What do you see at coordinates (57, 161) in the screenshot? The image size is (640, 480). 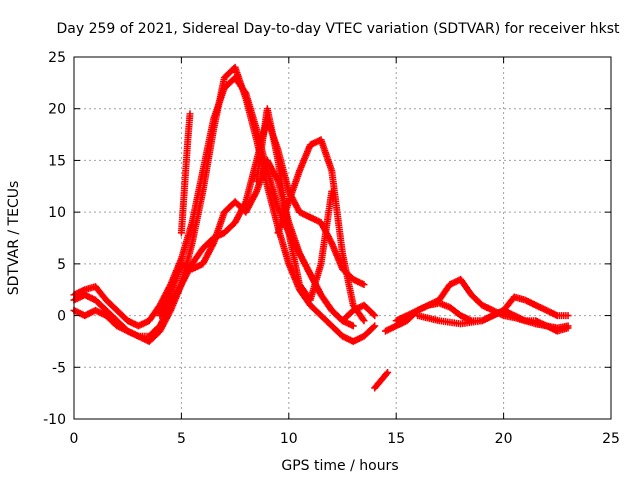 I see `y-tick-label: 15` at bounding box center [57, 161].